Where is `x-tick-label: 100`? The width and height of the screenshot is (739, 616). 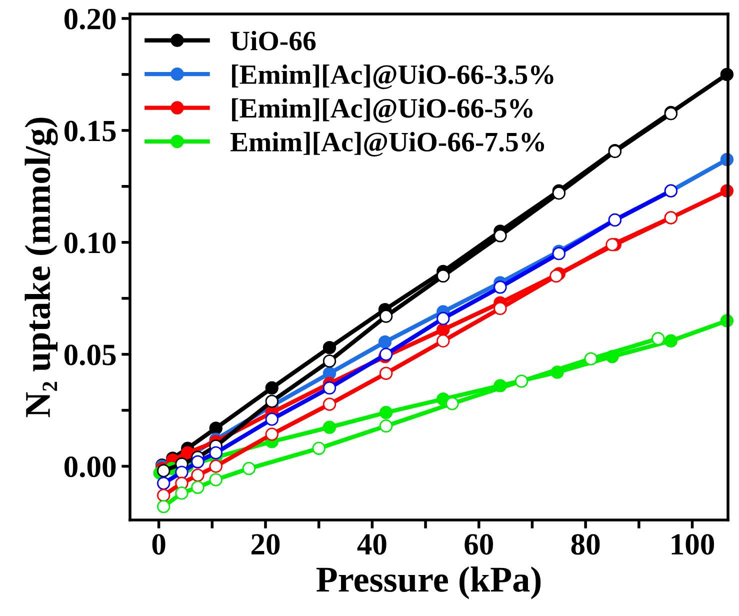 x-tick-label: 100 is located at coordinates (693, 544).